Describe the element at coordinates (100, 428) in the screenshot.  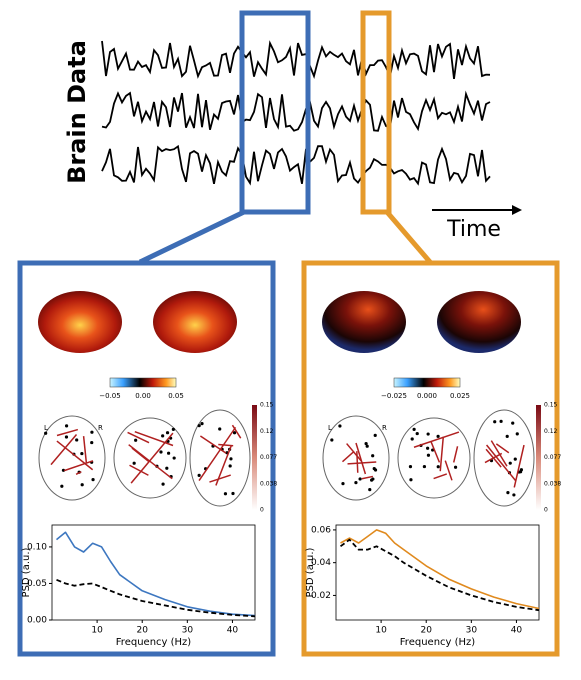
I see `hemisphere-label: R` at that location.